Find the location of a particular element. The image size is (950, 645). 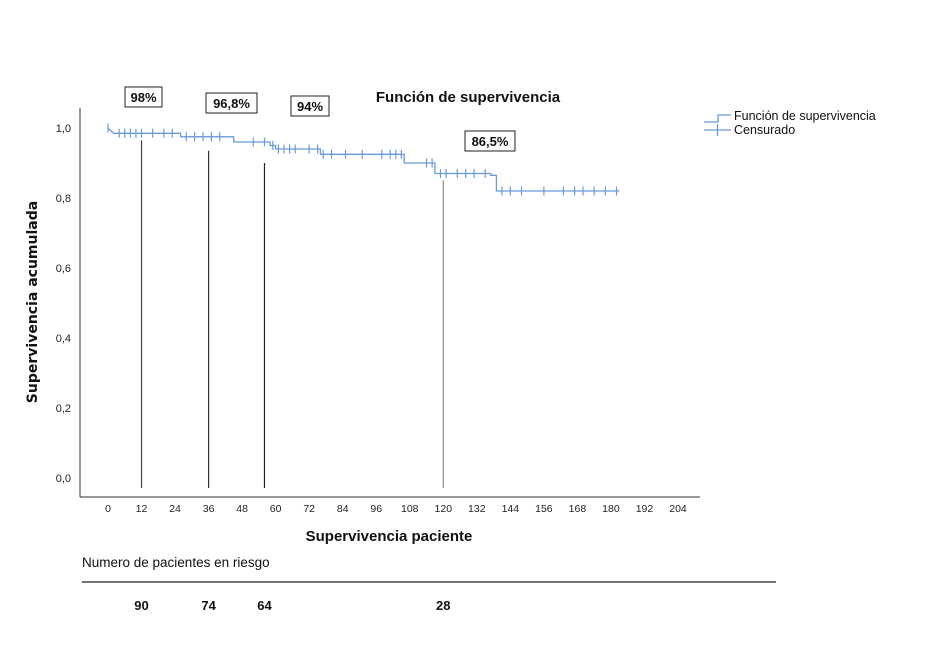

x-tick-label: 108 is located at coordinates (410, 509).